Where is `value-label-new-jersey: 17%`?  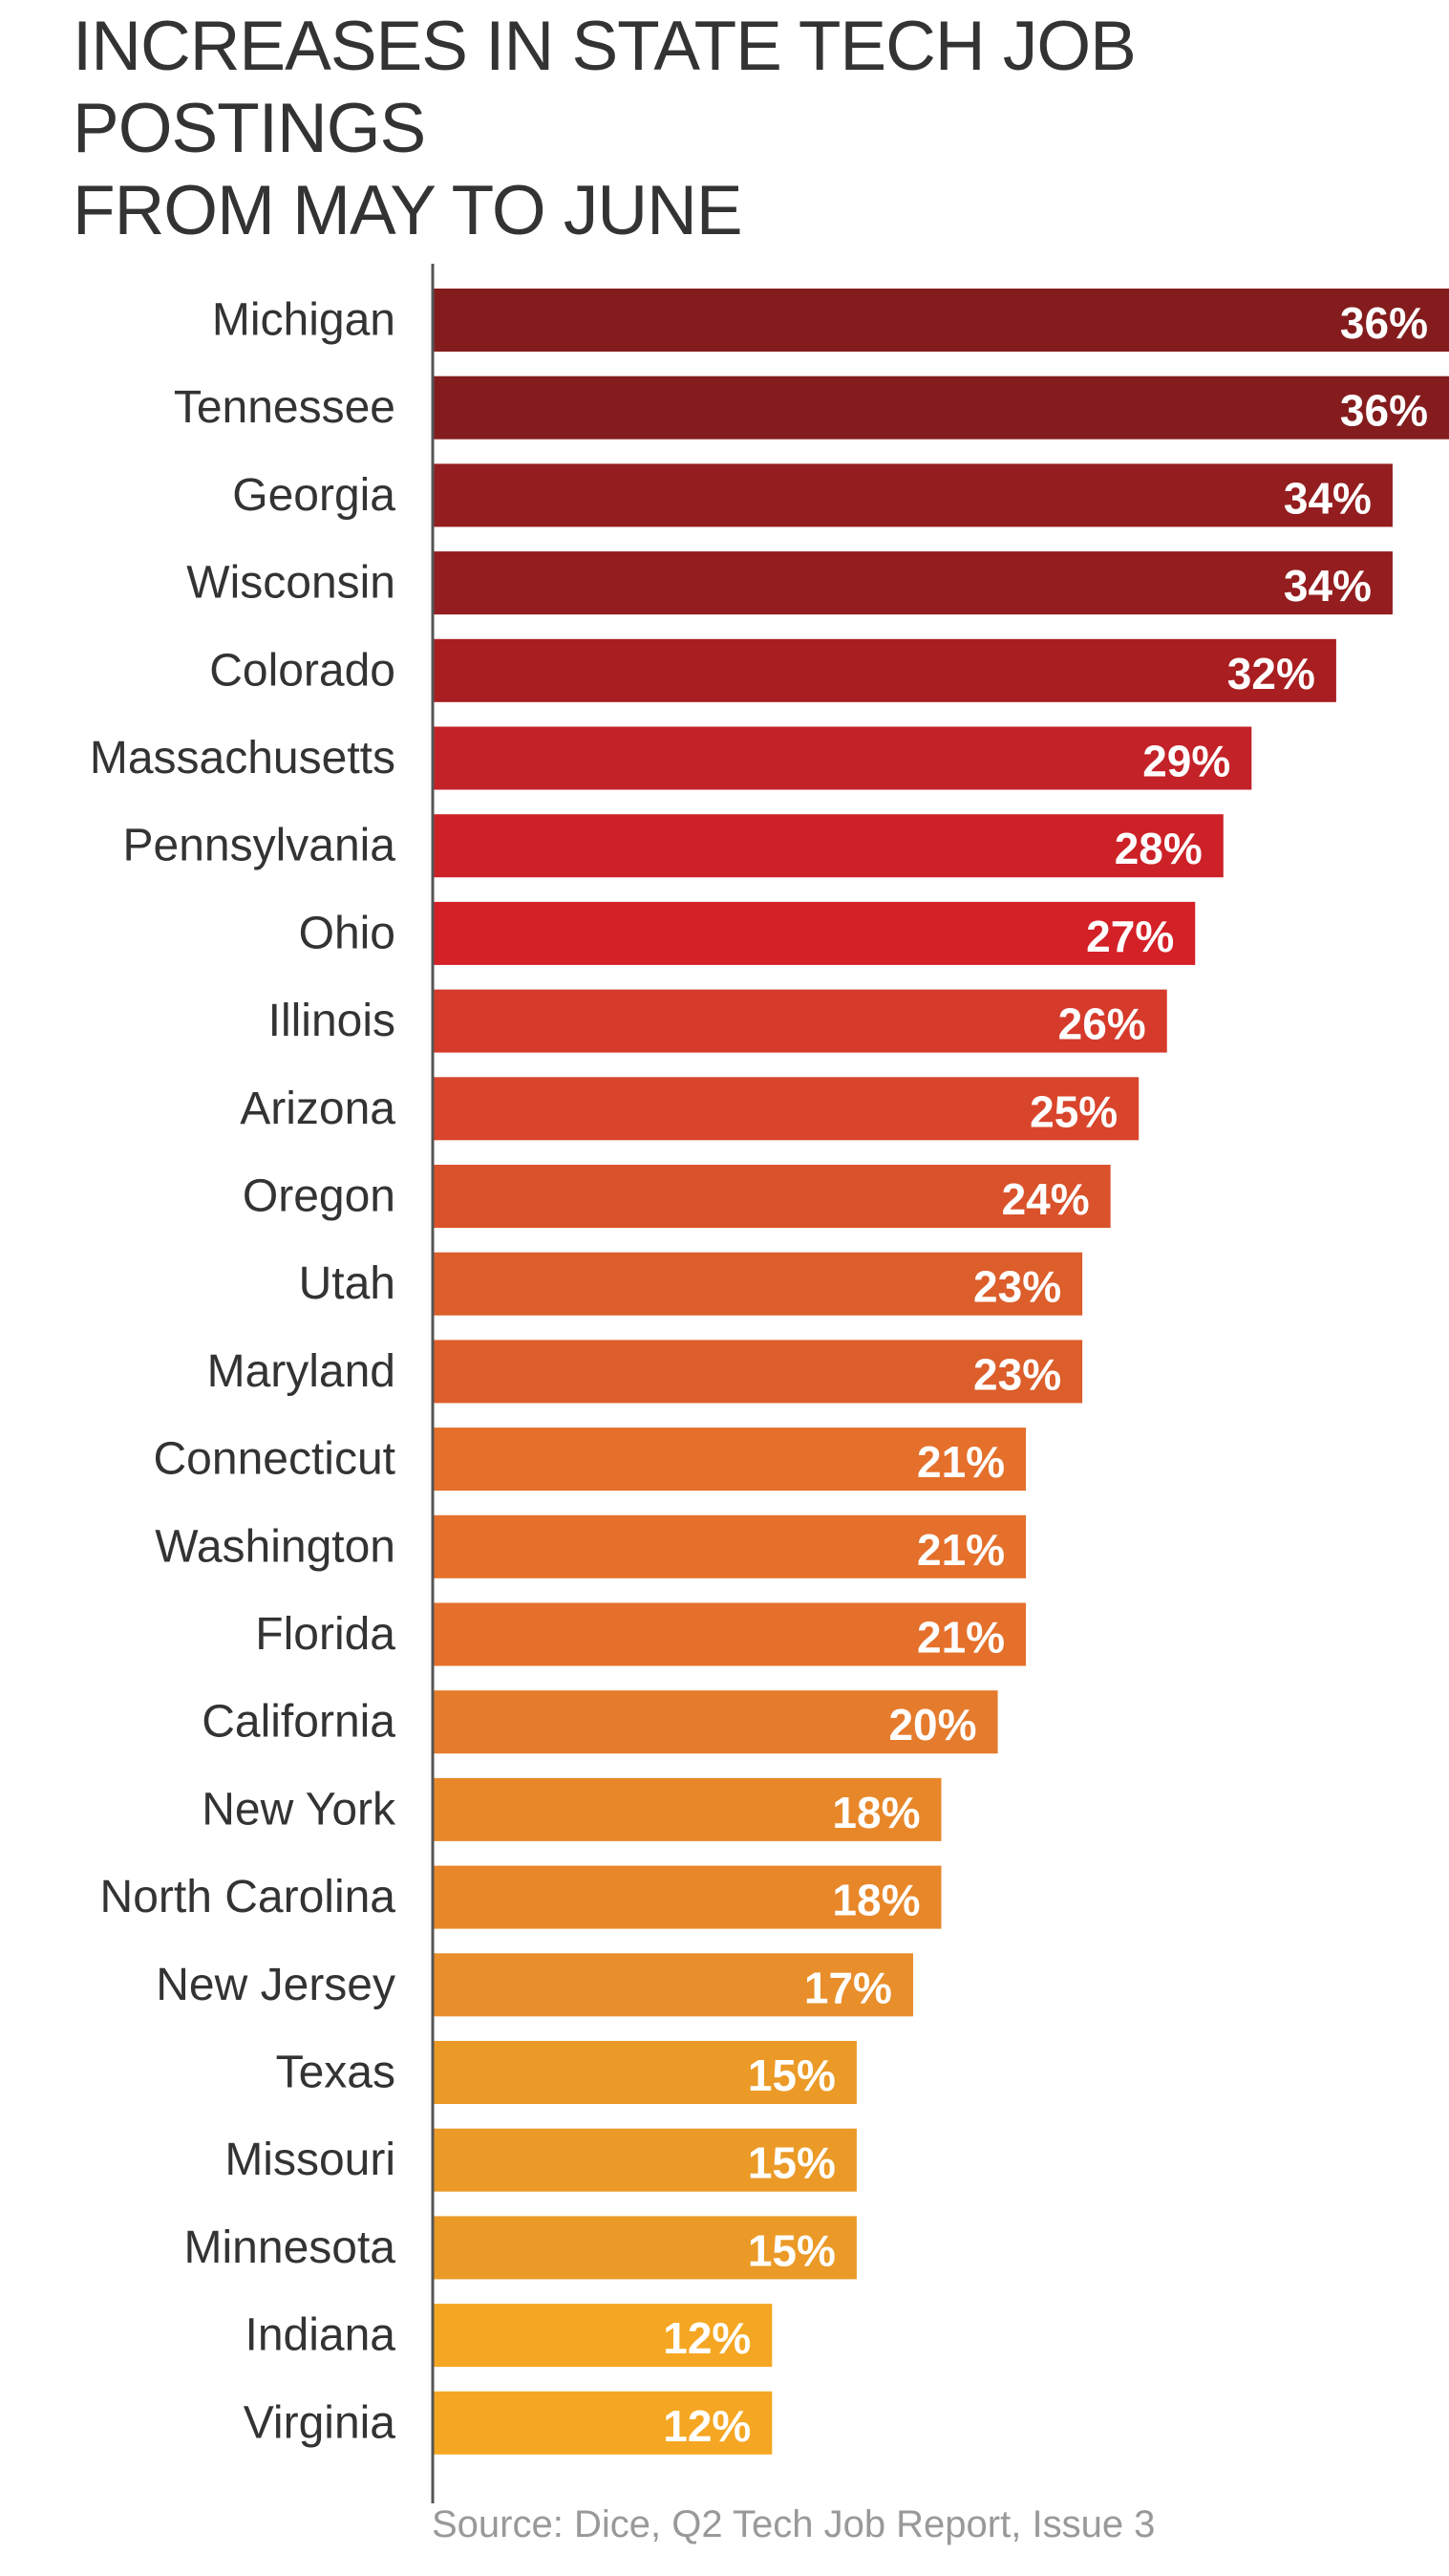
value-label-new-jersey: 17% is located at coordinates (848, 1987).